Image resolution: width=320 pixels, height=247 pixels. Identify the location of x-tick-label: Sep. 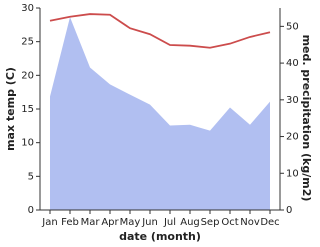
(210, 222).